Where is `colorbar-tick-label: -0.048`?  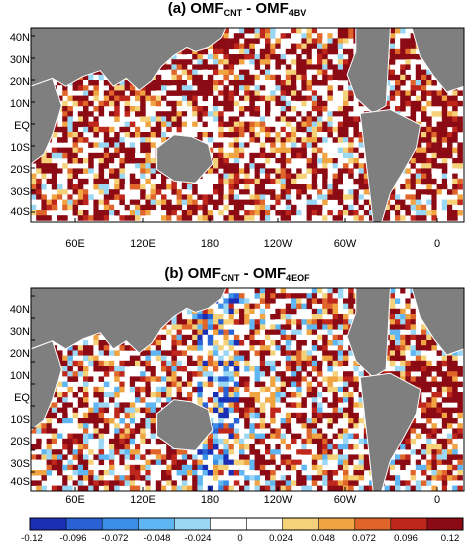
colorbar-tick-label: -0.048 is located at coordinates (157, 538).